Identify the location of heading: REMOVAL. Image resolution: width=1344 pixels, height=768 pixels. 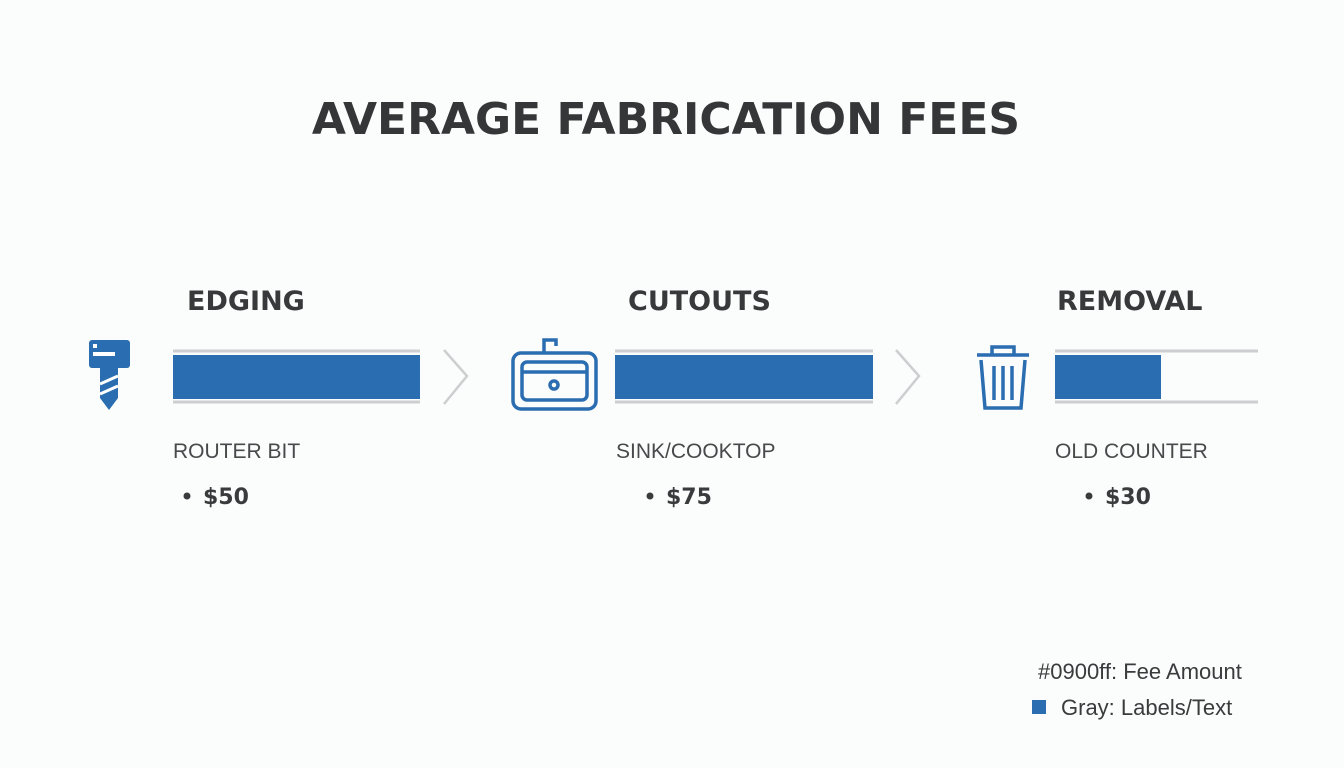
(1130, 301).